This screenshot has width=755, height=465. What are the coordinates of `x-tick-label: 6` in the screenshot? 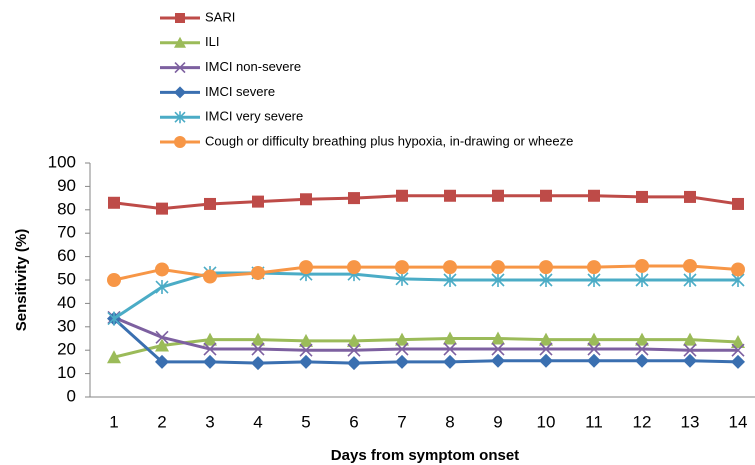 It's located at (353, 421).